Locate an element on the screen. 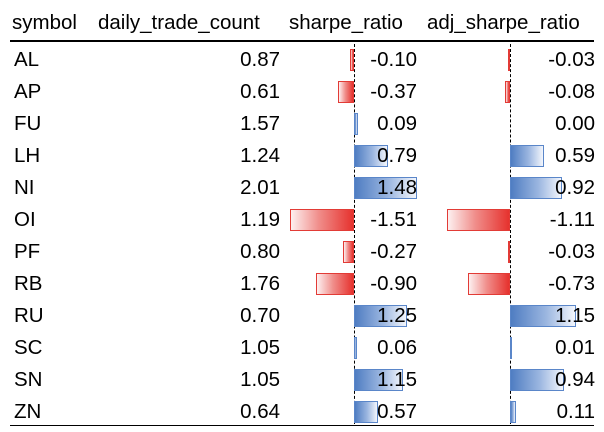 The width and height of the screenshot is (604, 432). sharpe-ratio-cell: 1.15 is located at coordinates (397, 379).